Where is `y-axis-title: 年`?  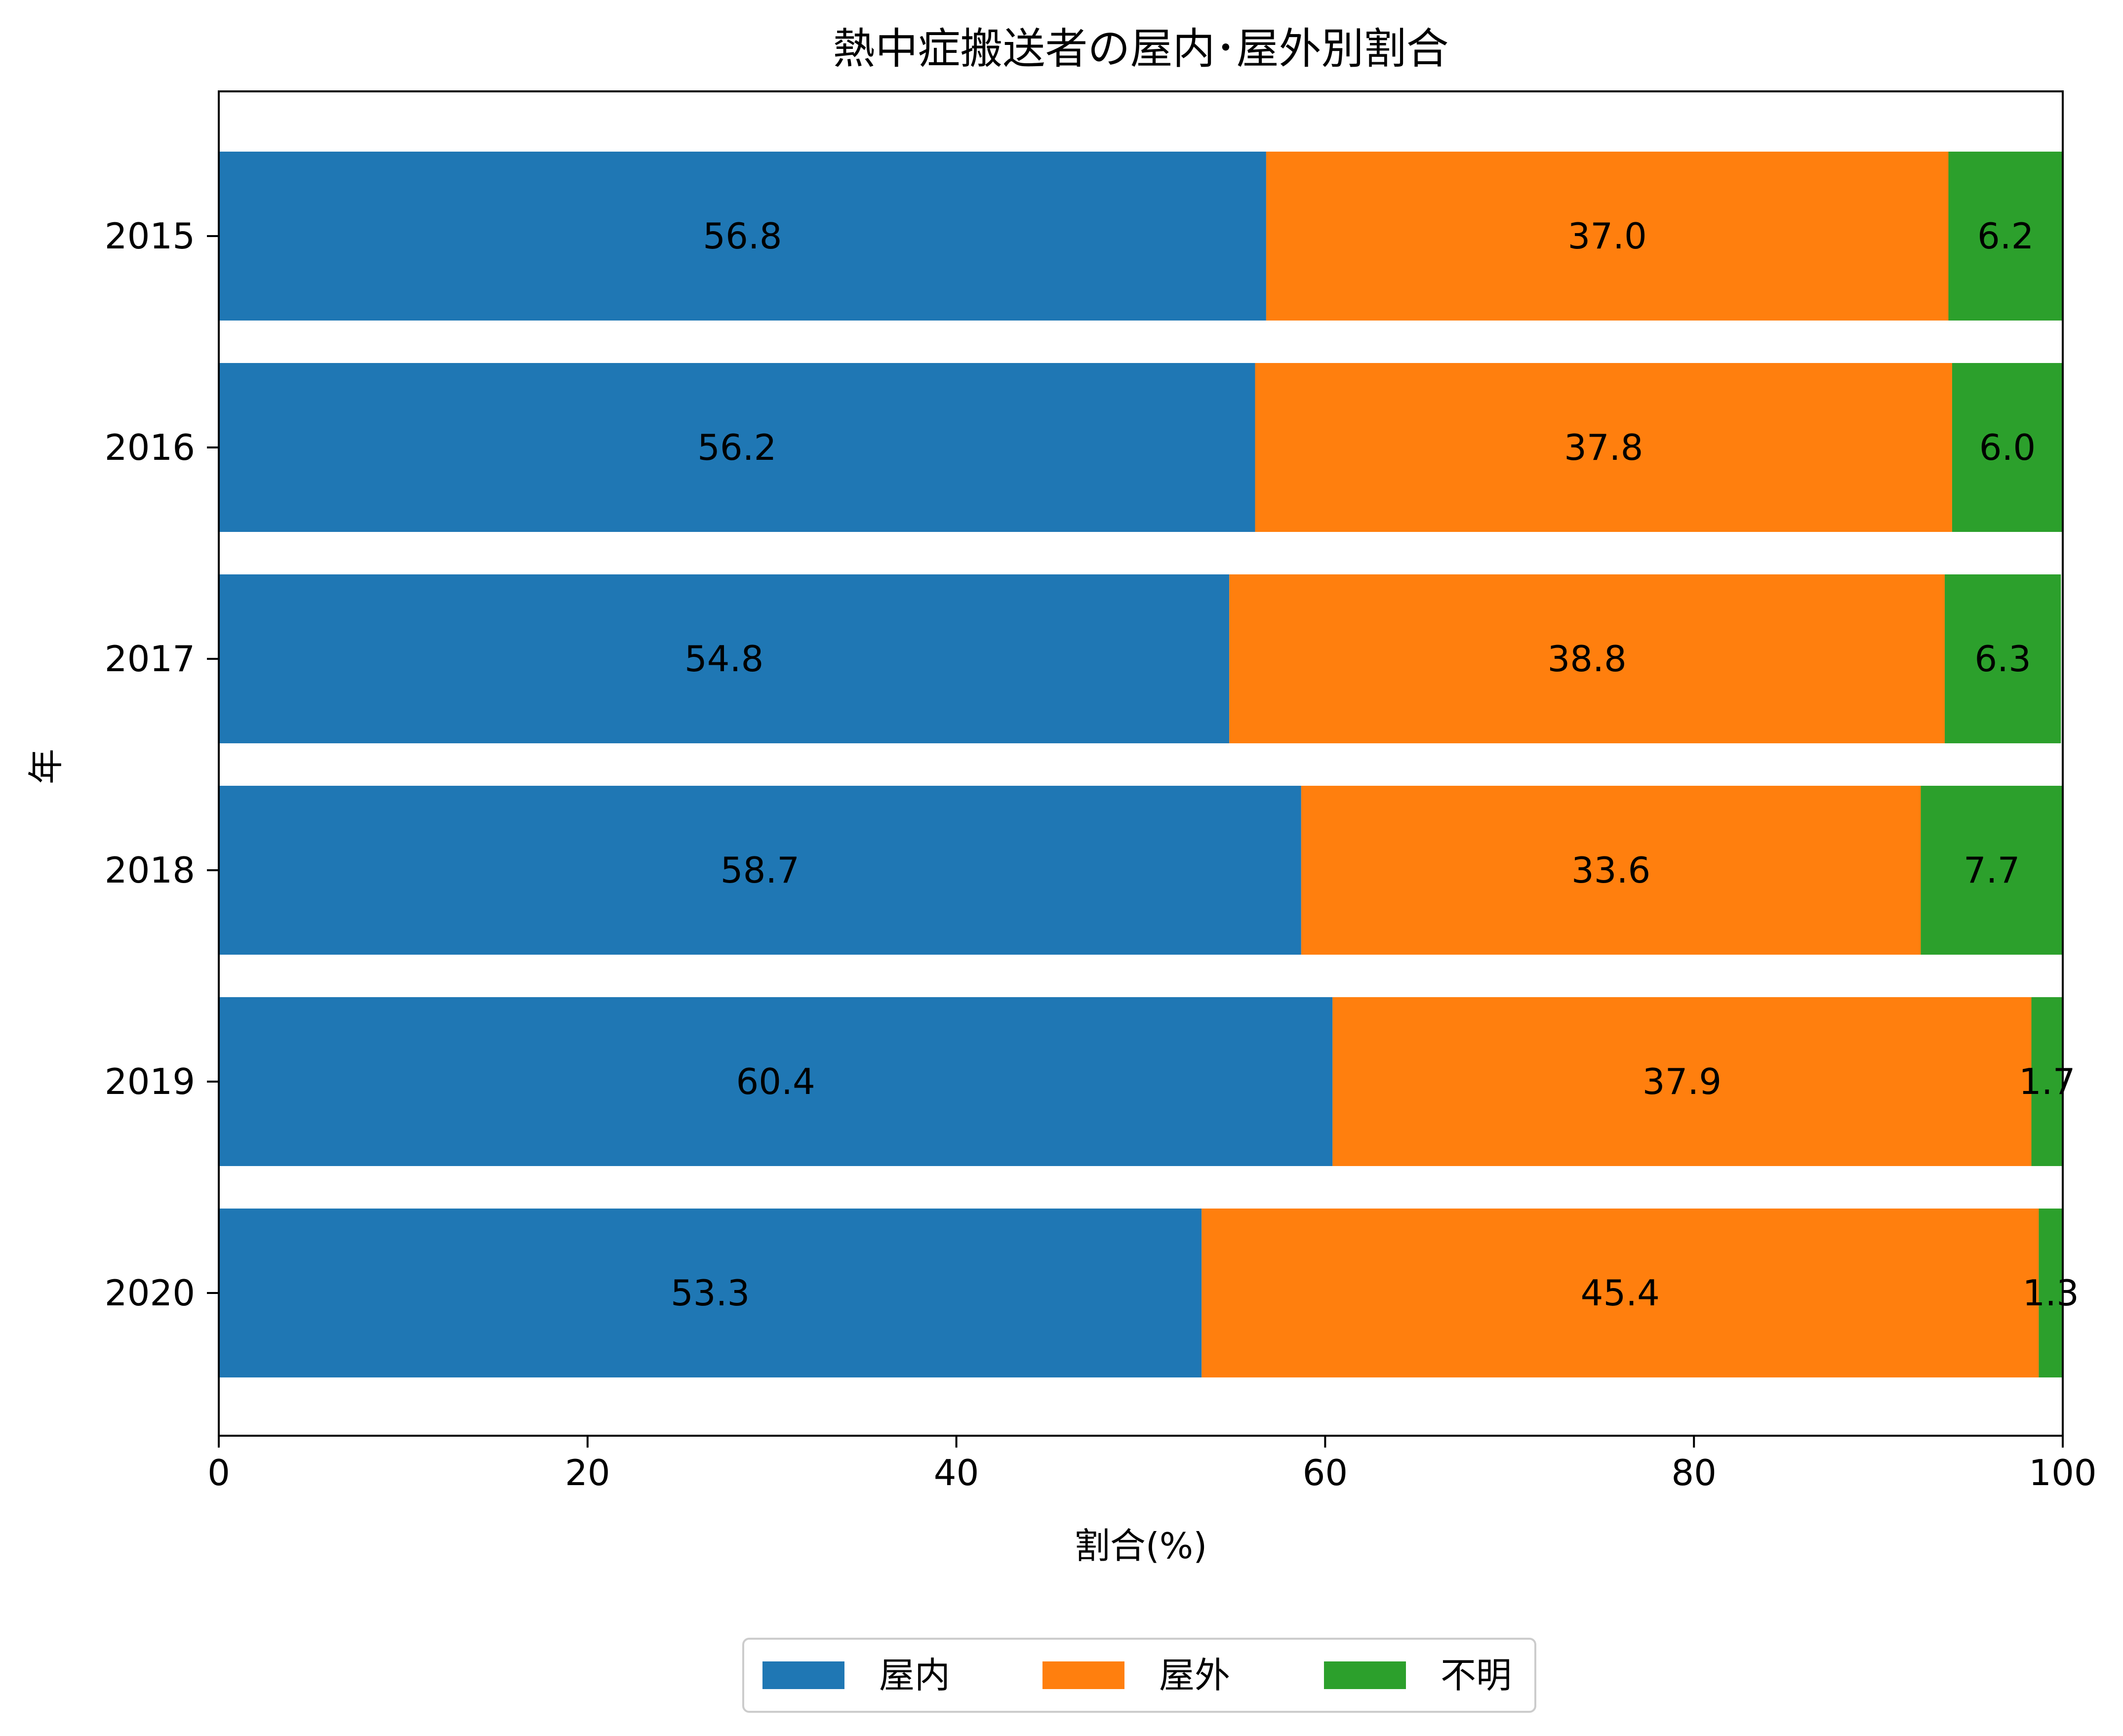
y-axis-title: 年 is located at coordinates (46, 767).